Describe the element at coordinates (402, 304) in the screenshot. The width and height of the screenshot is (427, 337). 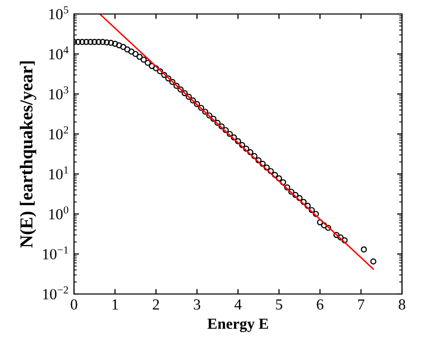
I see `x-tick-label: 8` at that location.